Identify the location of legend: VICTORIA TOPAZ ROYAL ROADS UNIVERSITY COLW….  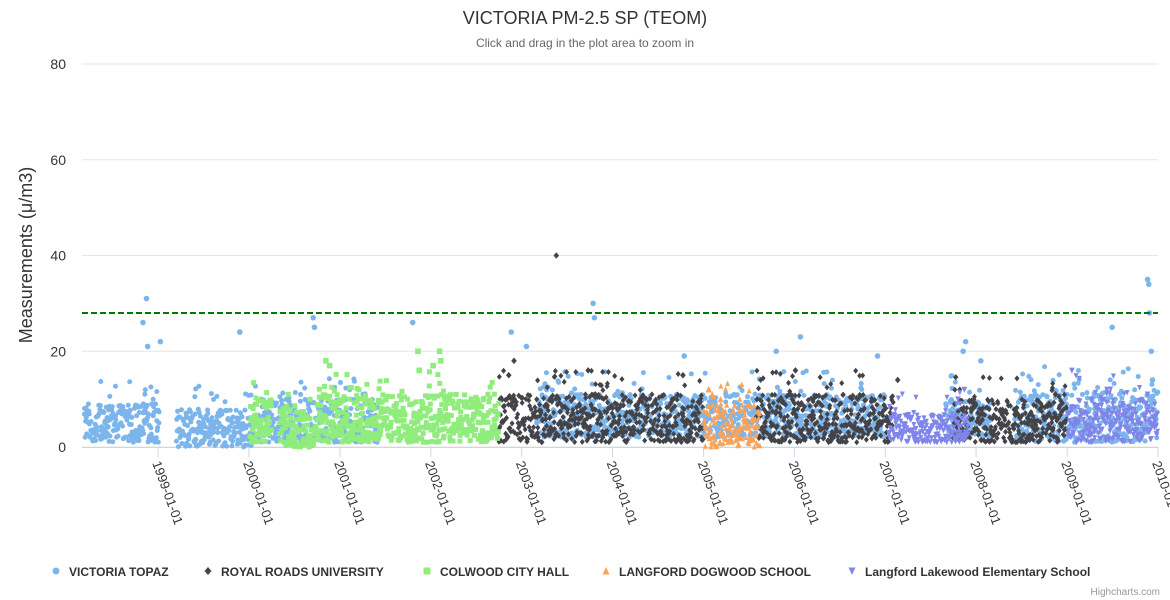
(571, 572).